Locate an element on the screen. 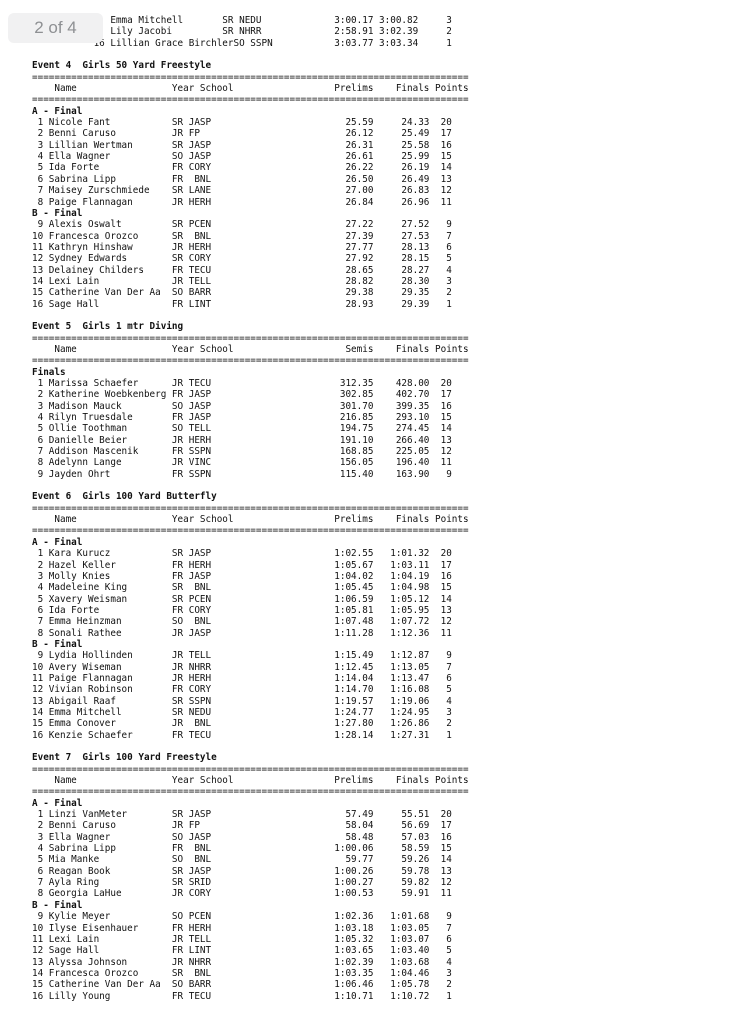 The height and width of the screenshot is (1024, 733). result-row: 6 Ida Forte FR CORY 1:05.81 1:05.95 13 is located at coordinates (242, 610).